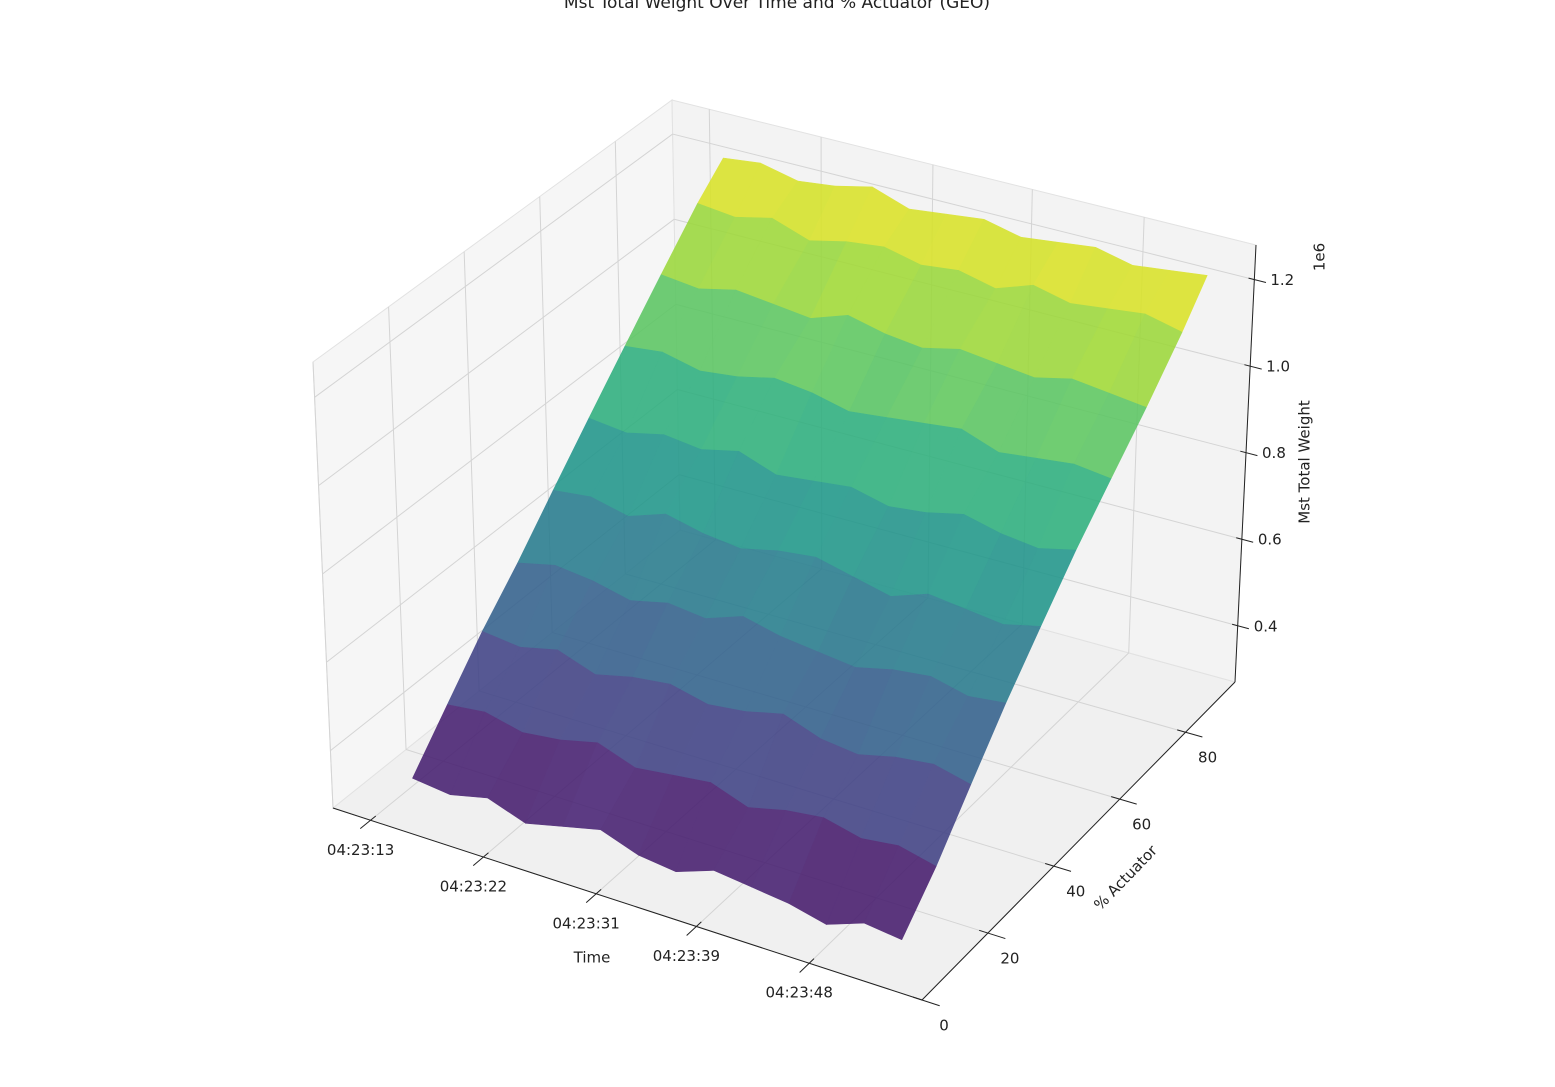  Describe the element at coordinates (1075, 892) in the screenshot. I see `y-tick-label: 40` at that location.